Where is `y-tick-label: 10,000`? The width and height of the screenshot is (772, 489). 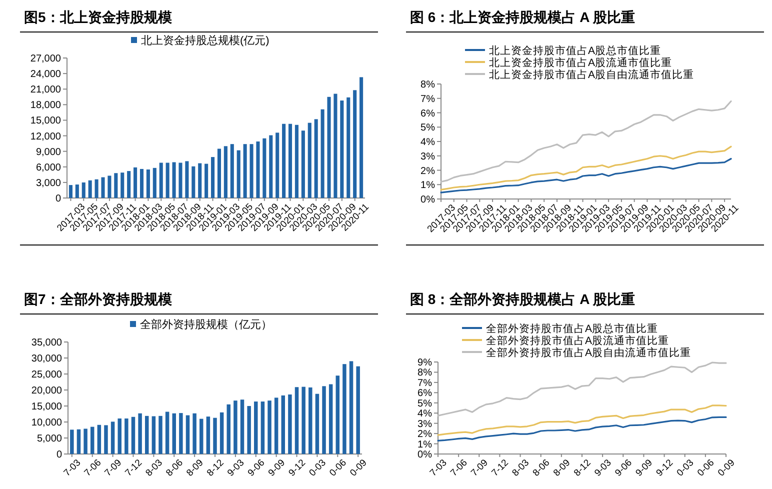 y-tick-label: 10,000 is located at coordinates (46, 423).